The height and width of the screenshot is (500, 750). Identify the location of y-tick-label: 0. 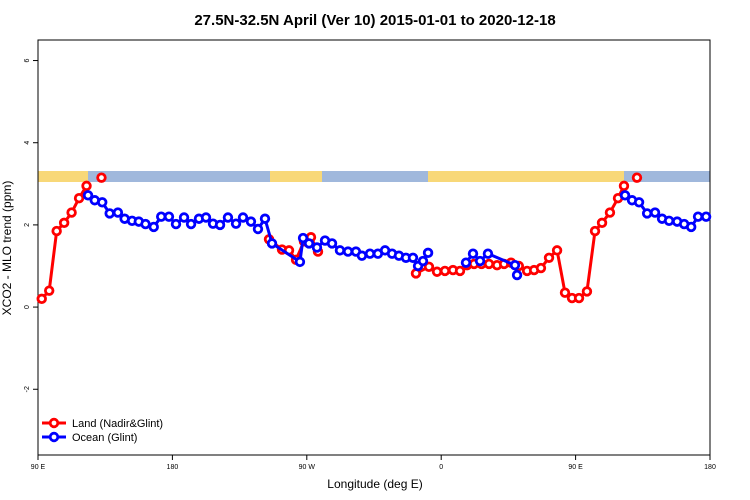
(27, 307).